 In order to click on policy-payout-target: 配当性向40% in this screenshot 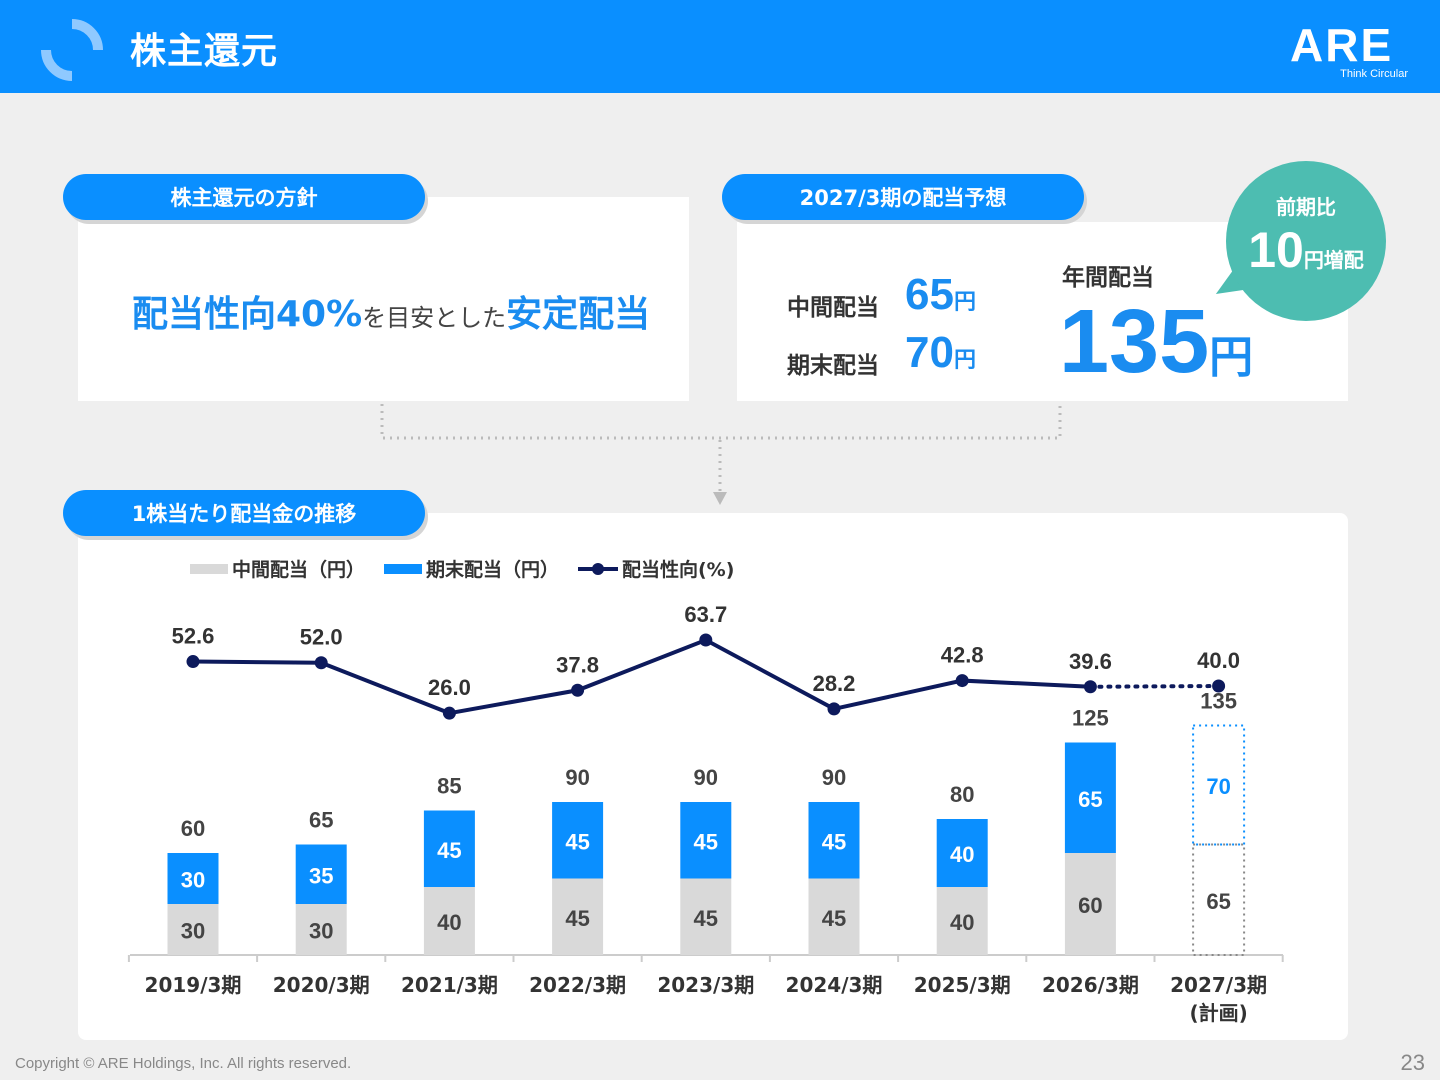, I will do `click(247, 314)`.